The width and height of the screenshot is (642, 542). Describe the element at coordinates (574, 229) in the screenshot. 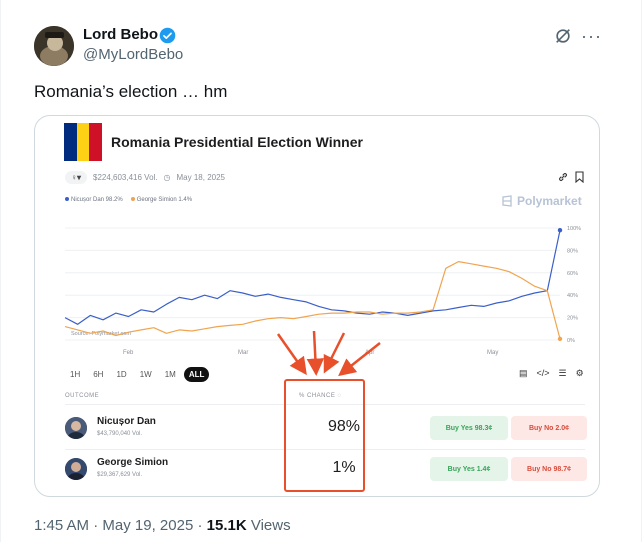

I see `y-tick-label: 100%` at that location.